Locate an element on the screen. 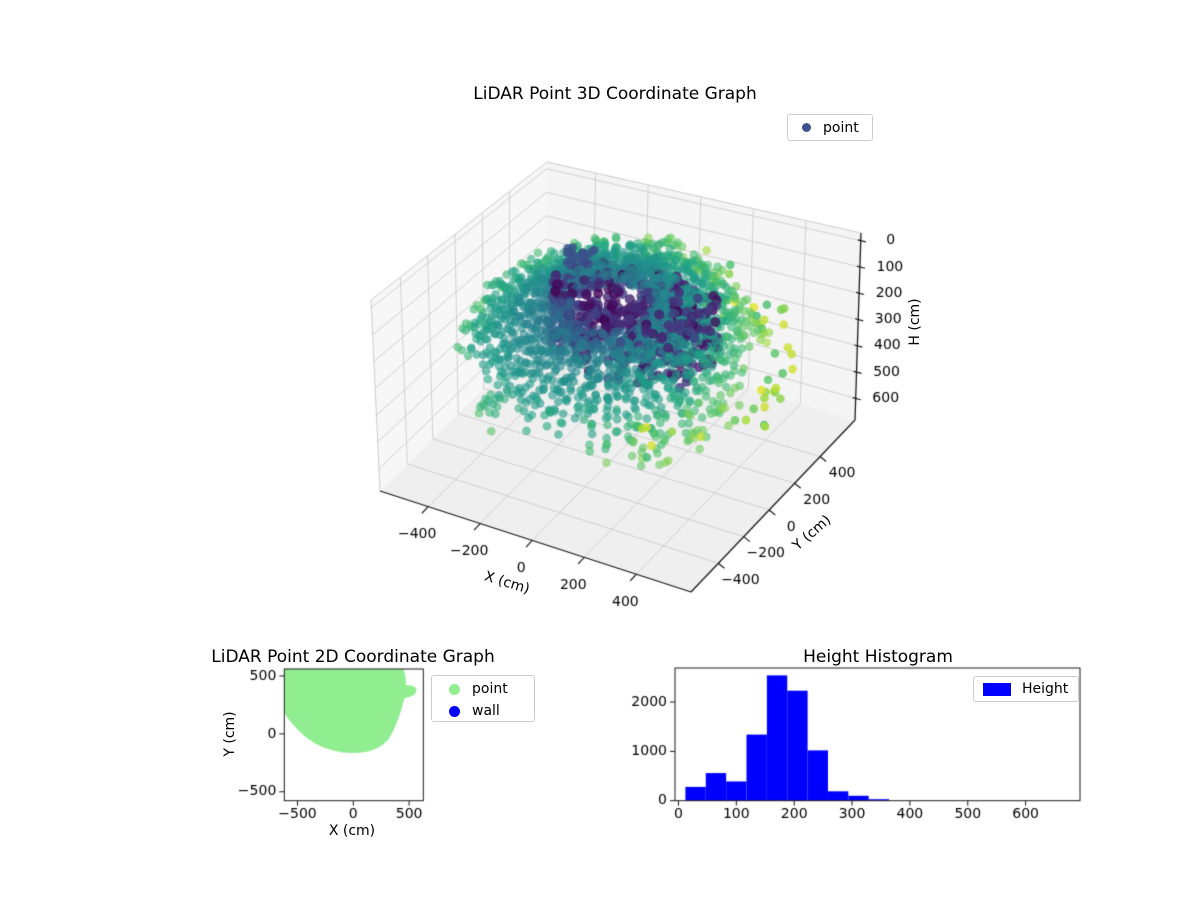  legend-3d: point is located at coordinates (830, 127).